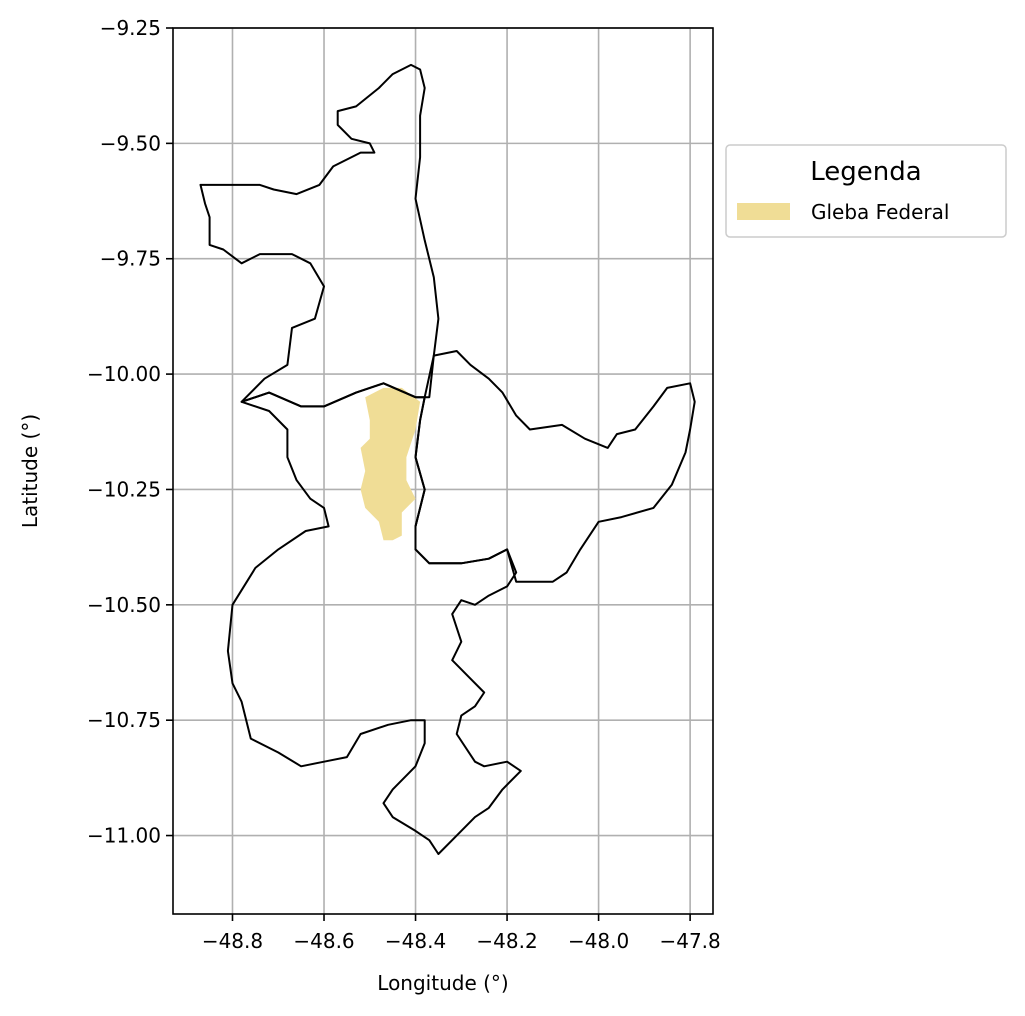 This screenshot has width=1025, height=1016. I want to click on gleba-federal-polygon, so click(390, 464).